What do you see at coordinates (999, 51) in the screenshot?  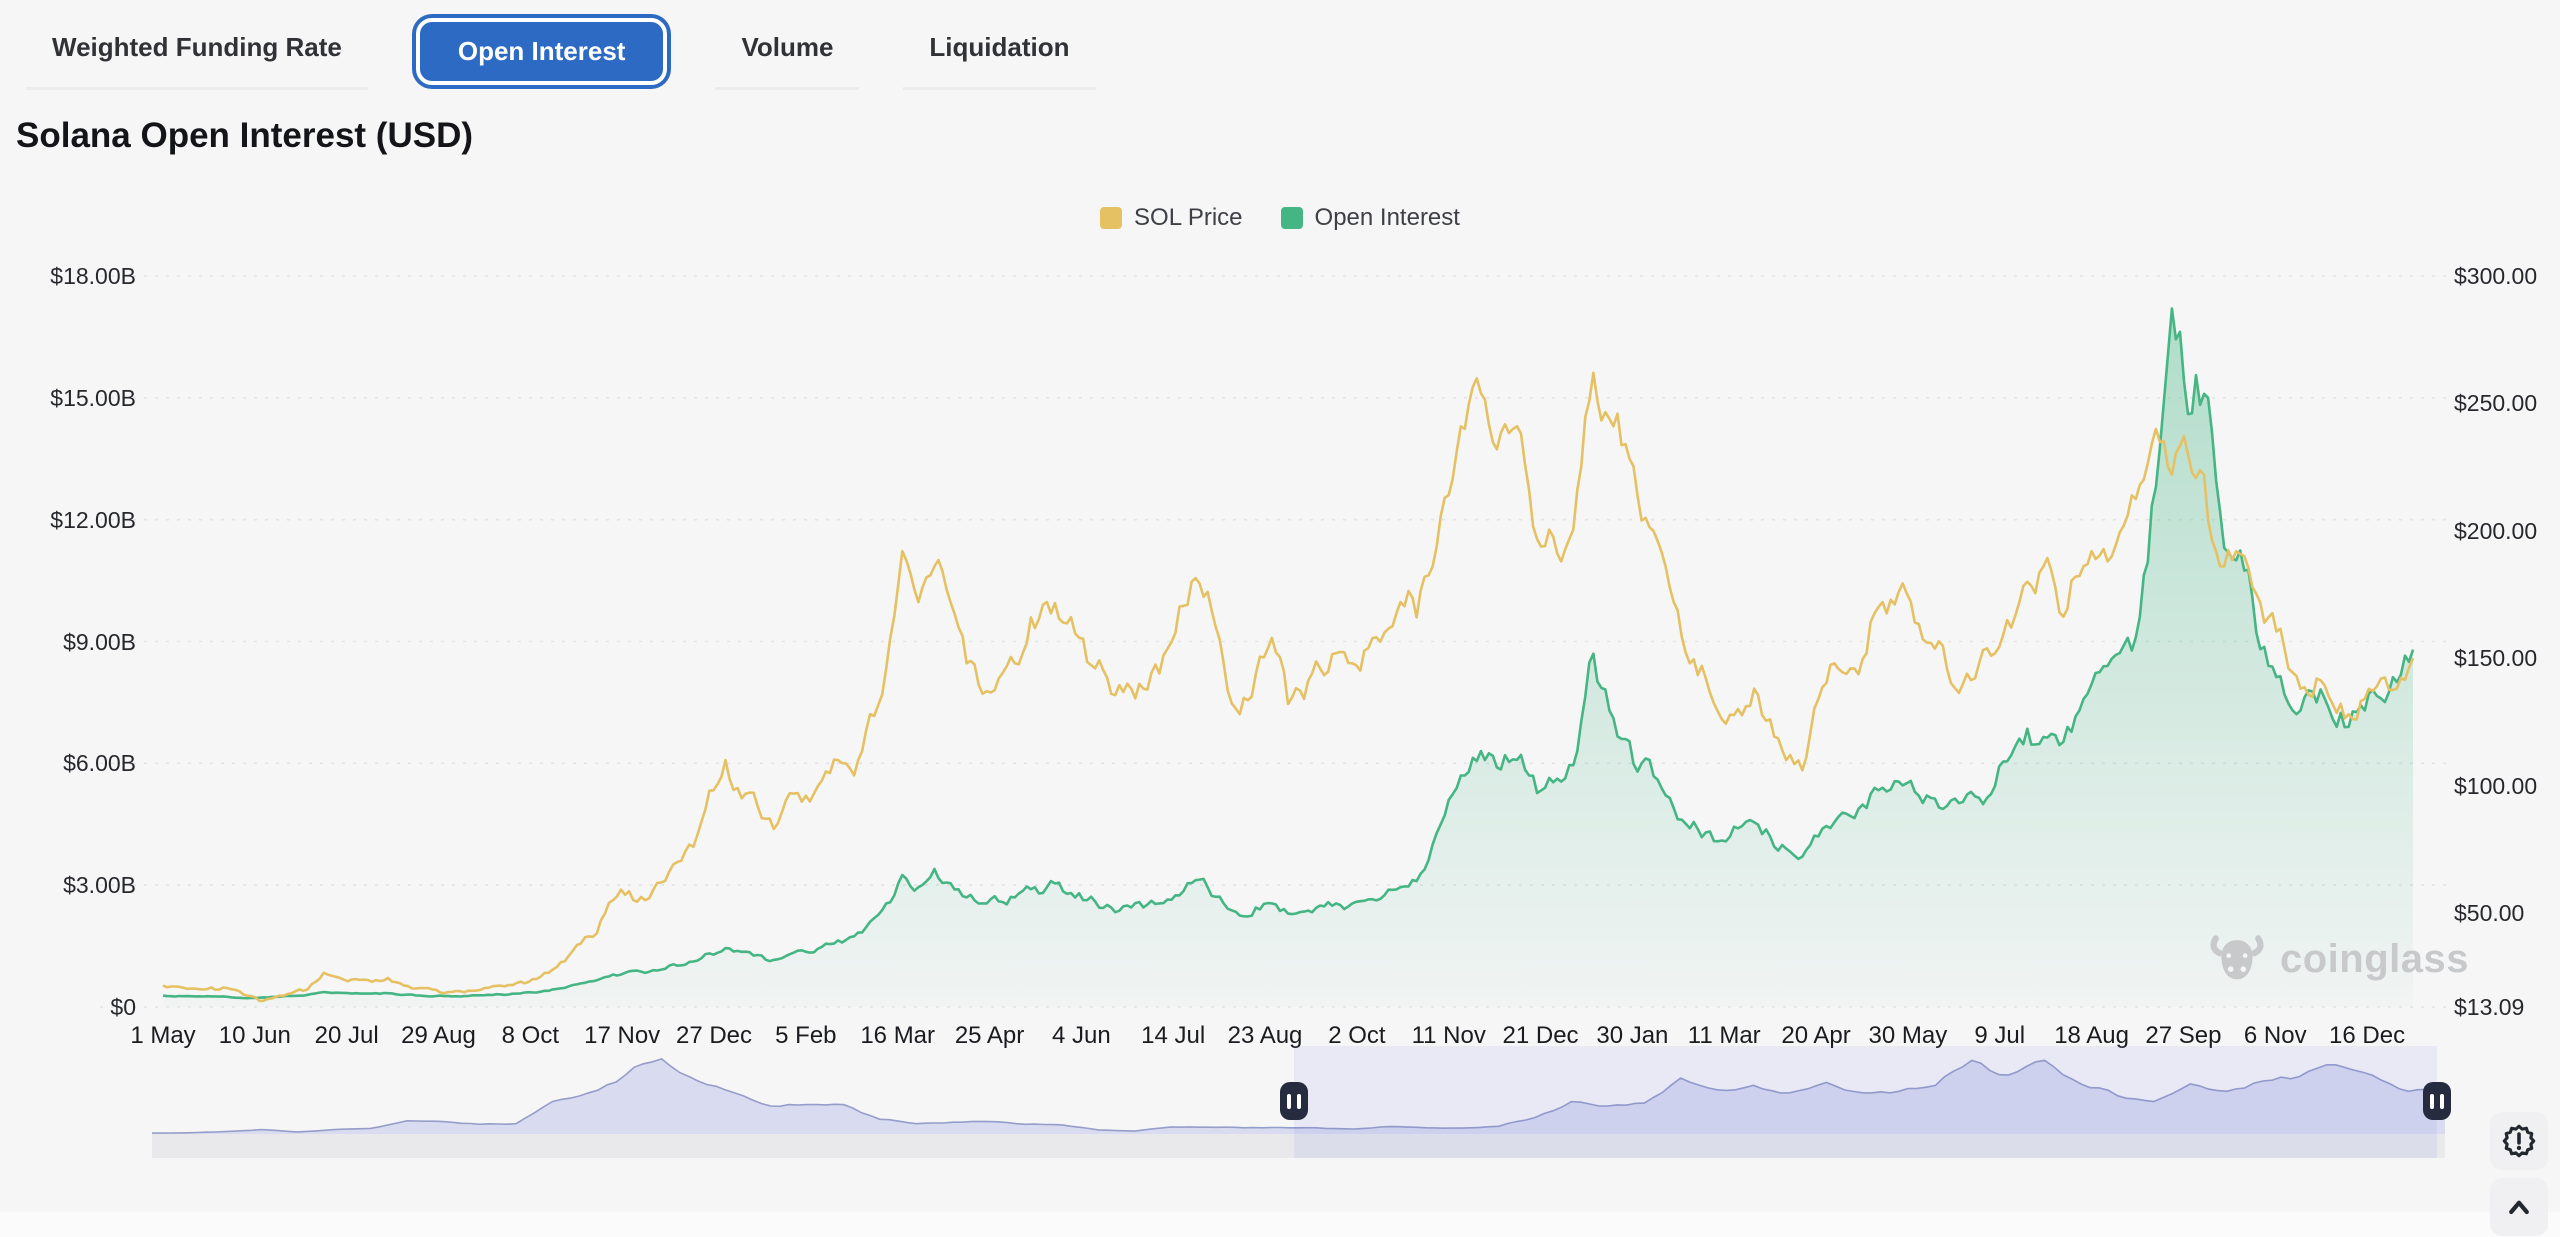 I see `tab-liquidation: Liquidation` at bounding box center [999, 51].